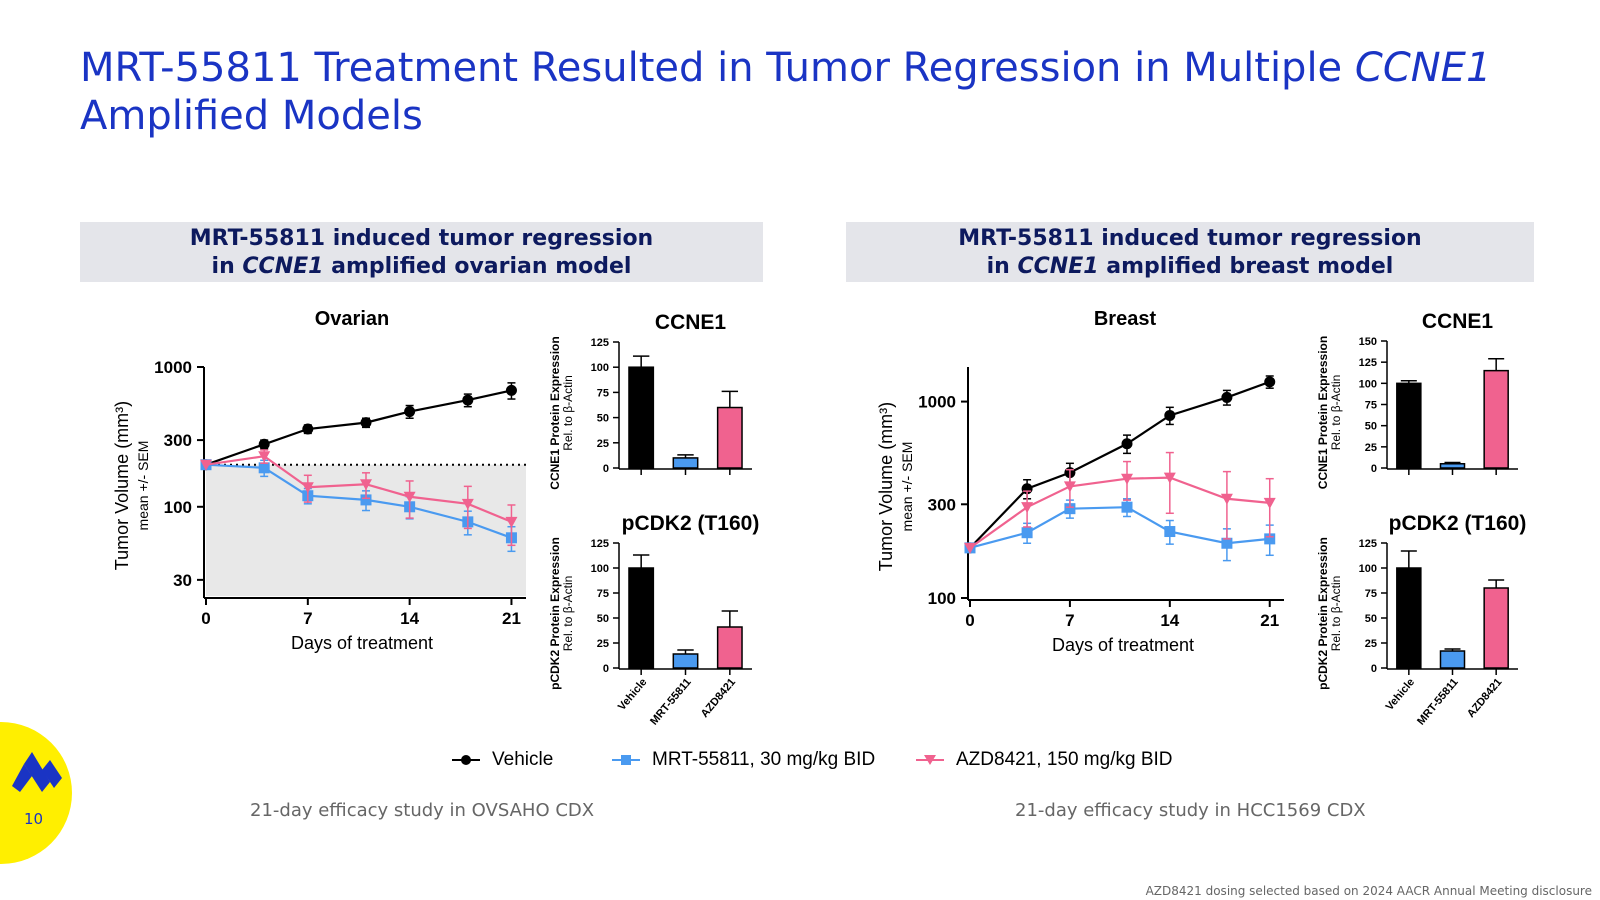 The image size is (1600, 900). I want to click on breast-y-axis-sublabel: mean +/- SEM, so click(907, 487).